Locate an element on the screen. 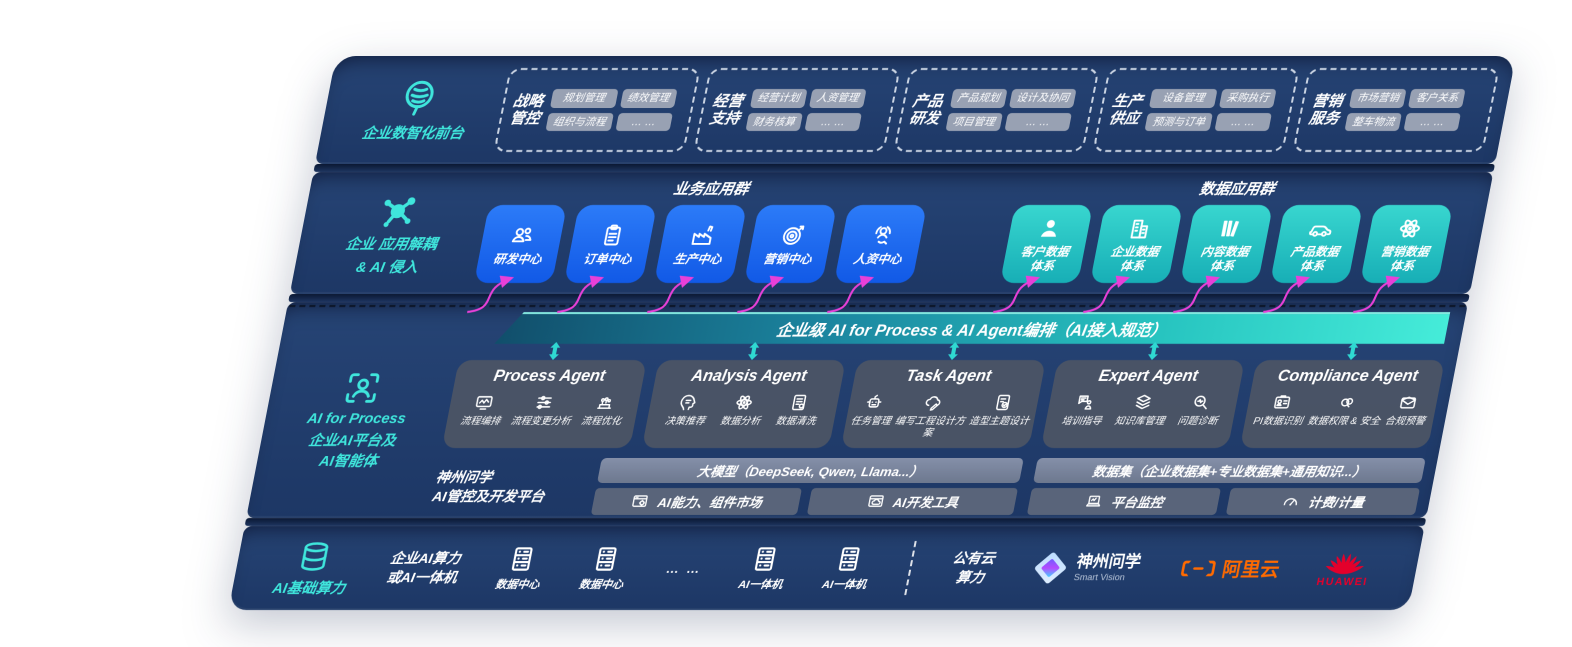 The width and height of the screenshot is (1572, 647). brain-icon is located at coordinates (420, 98).